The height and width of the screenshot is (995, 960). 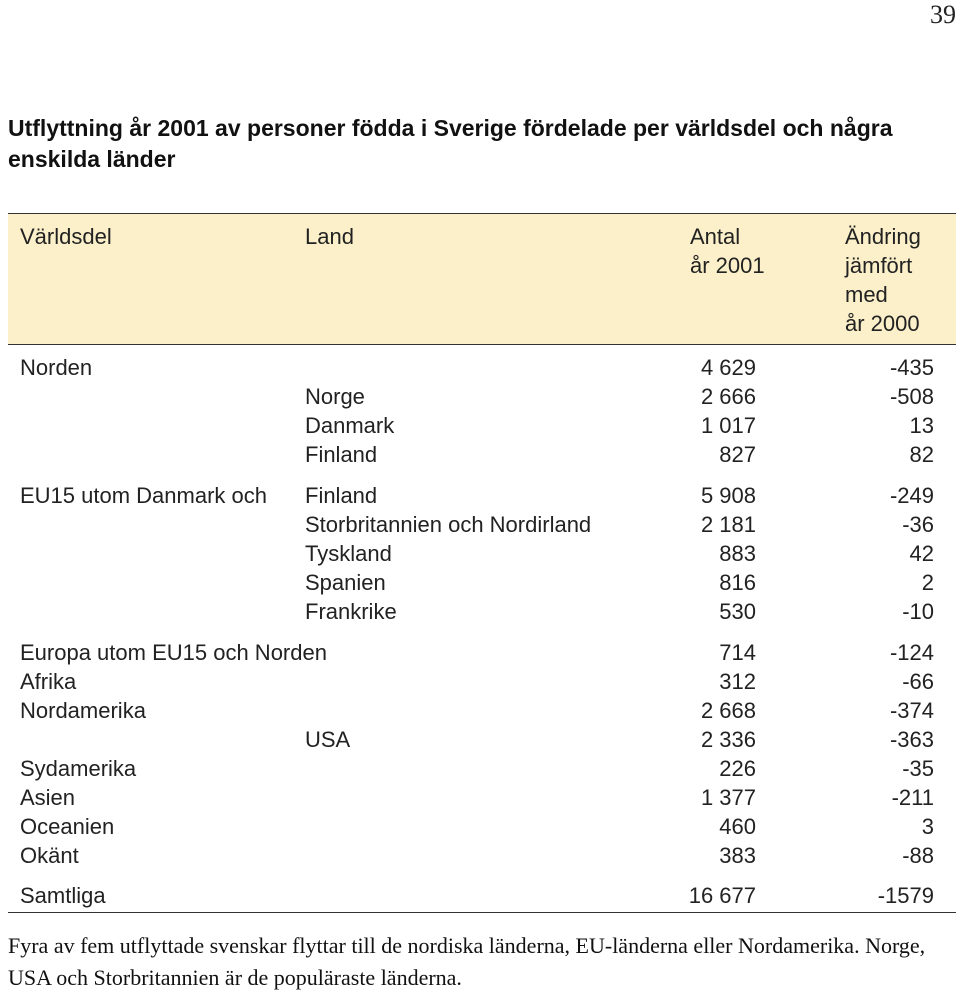 What do you see at coordinates (737, 652) in the screenshot?
I see `cell-count: 714` at bounding box center [737, 652].